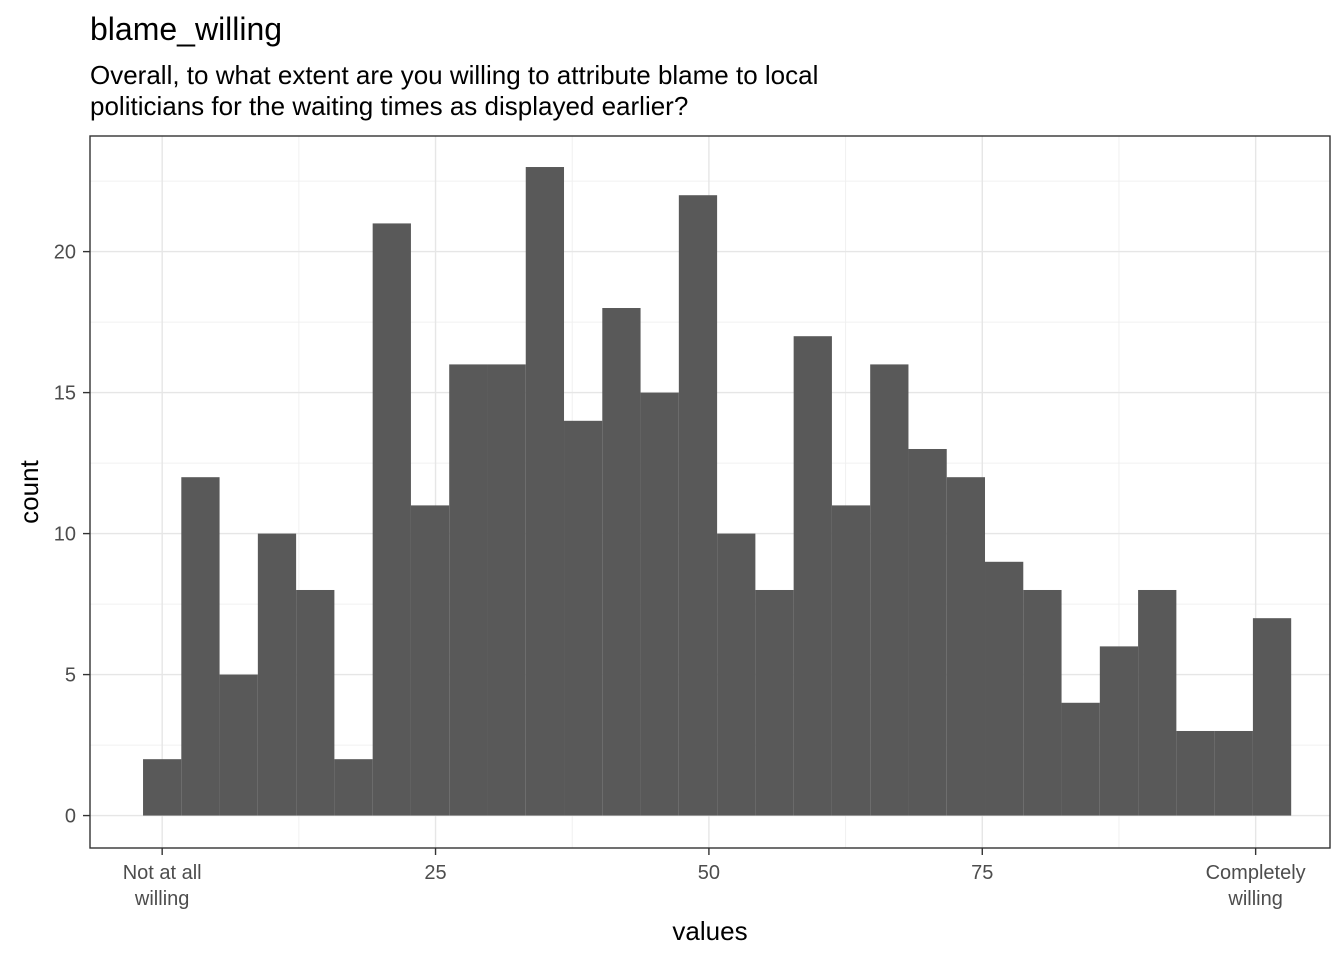  I want to click on x-tick-label: 75, so click(982, 873).